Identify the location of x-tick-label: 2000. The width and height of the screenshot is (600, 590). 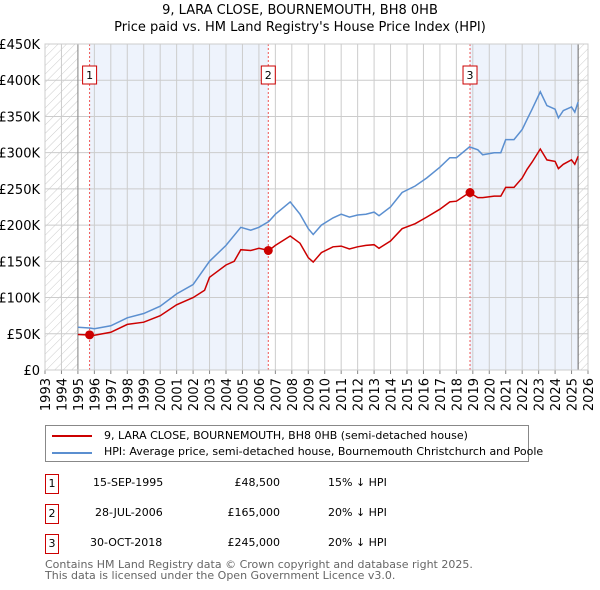
(161, 394).